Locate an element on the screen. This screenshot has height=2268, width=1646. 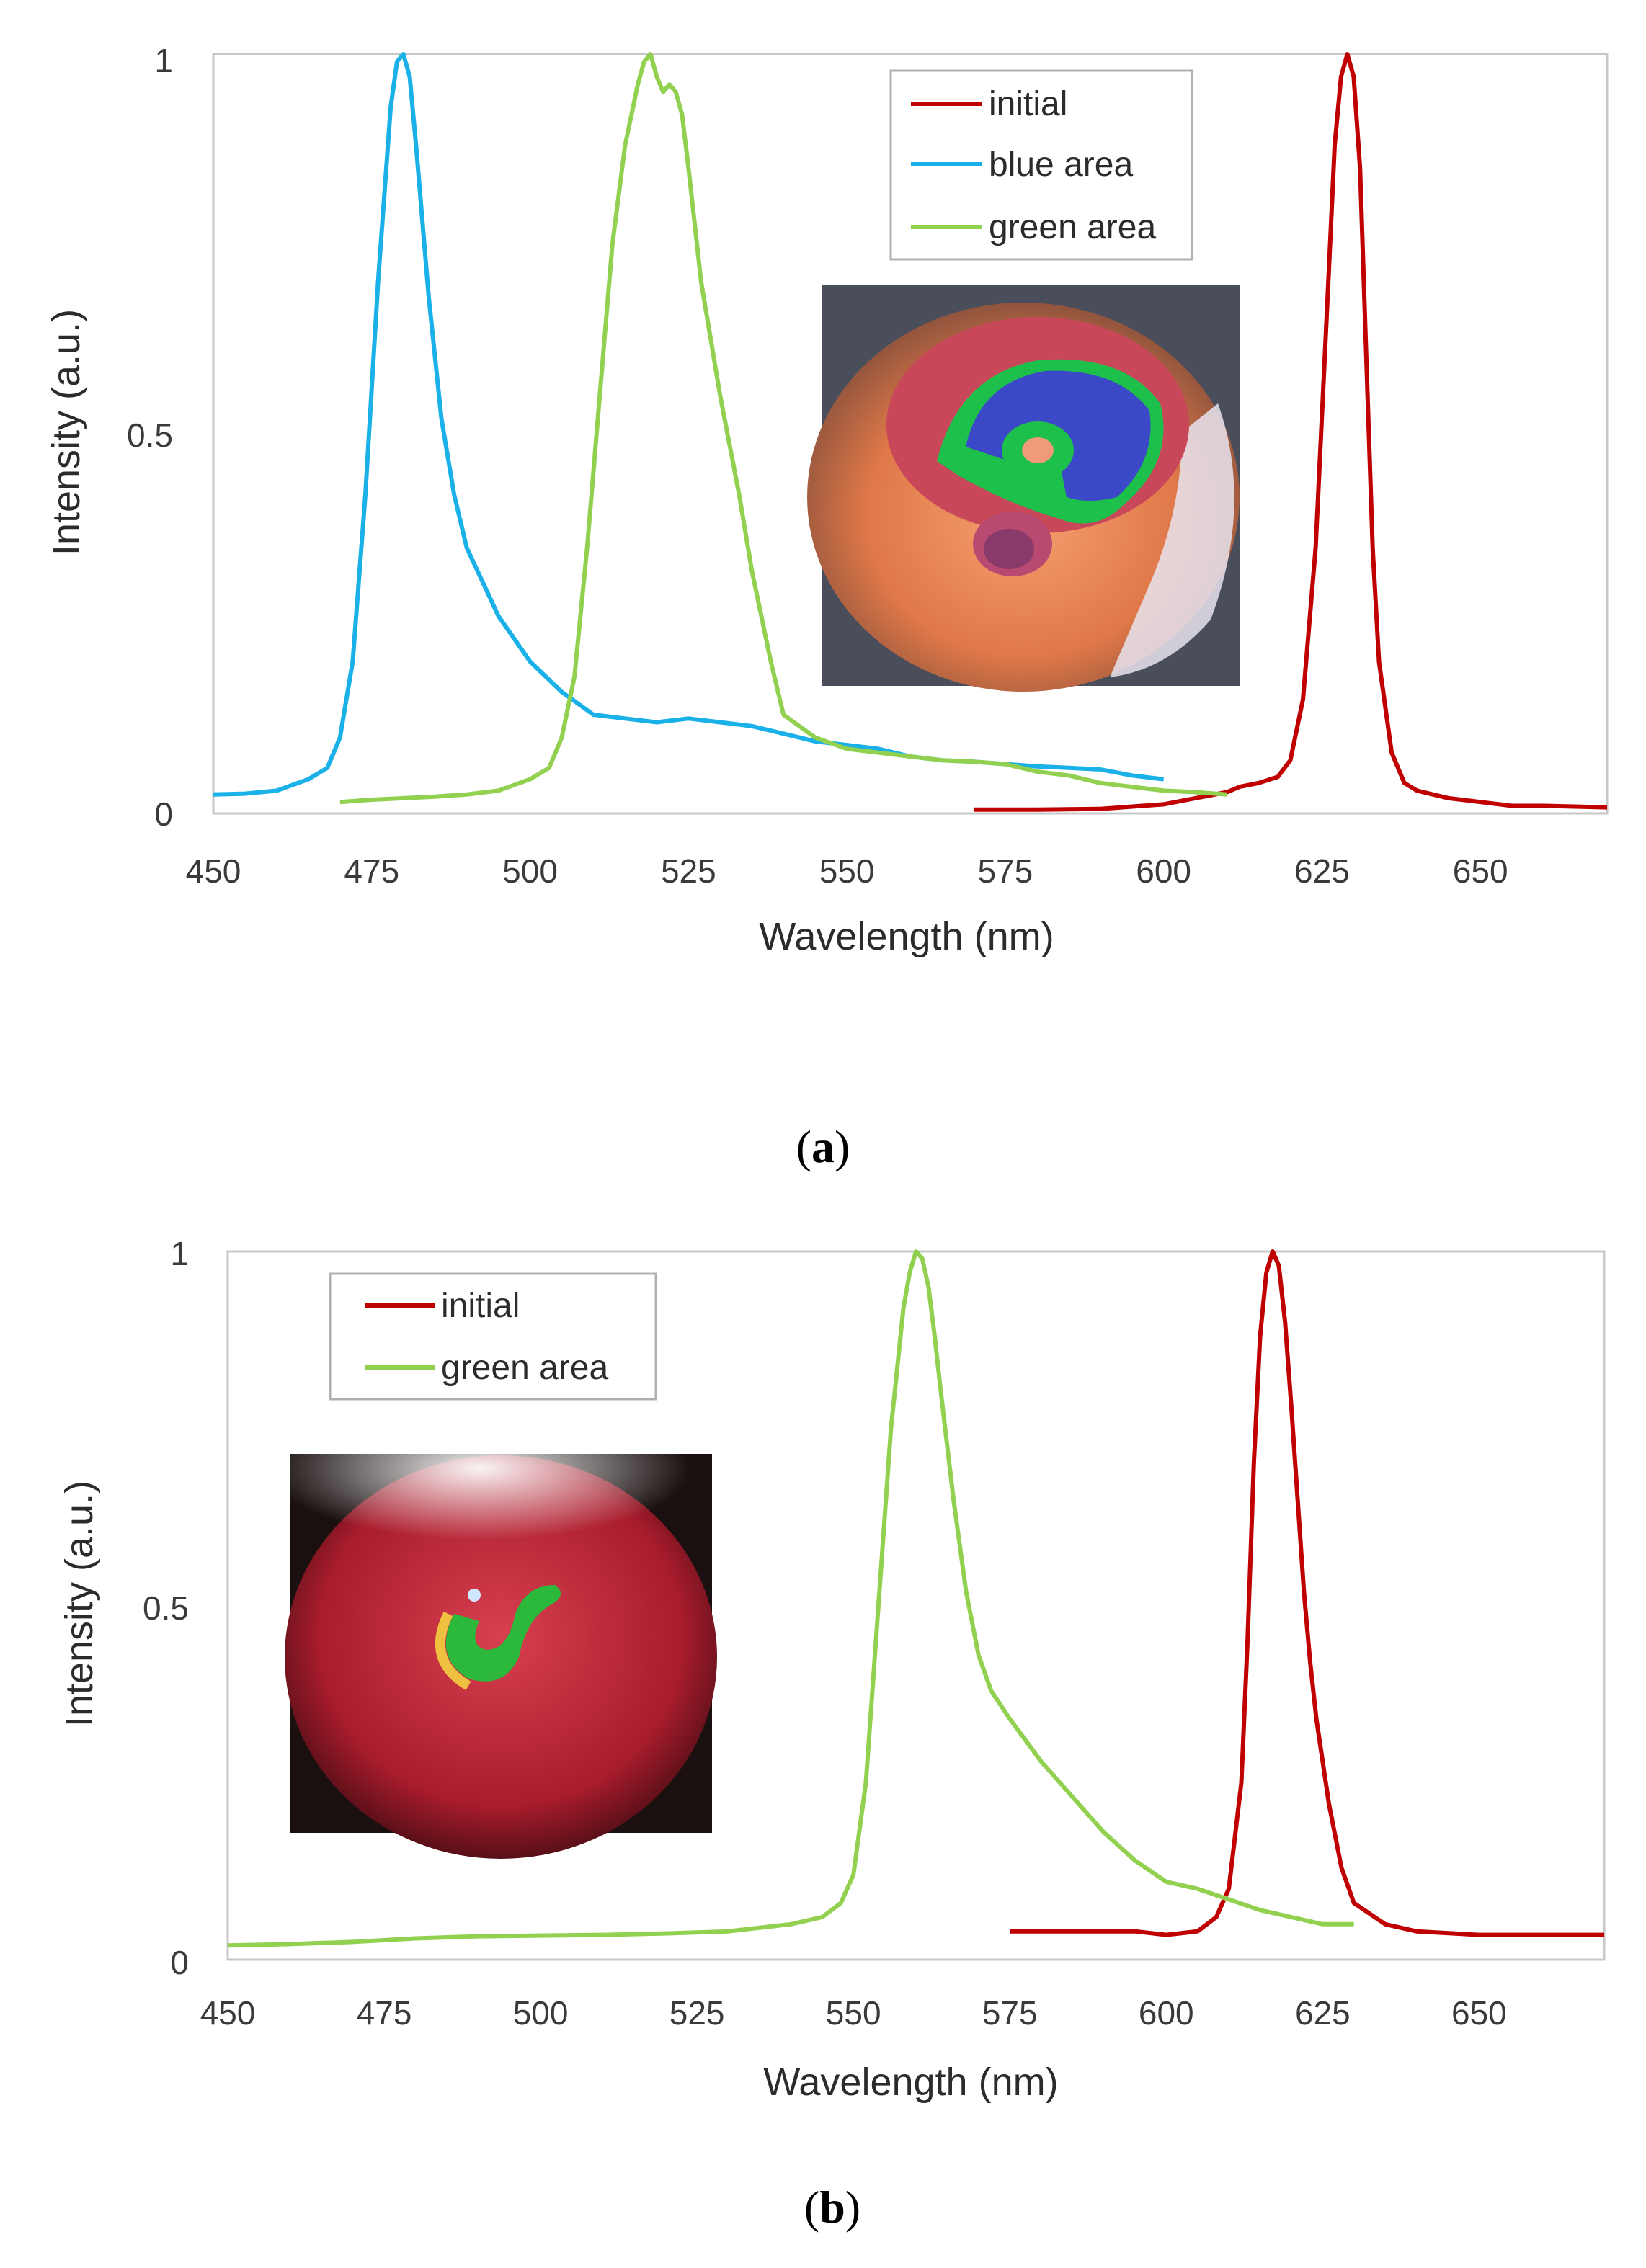
x-tick-a-600: 600 is located at coordinates (1163, 871).